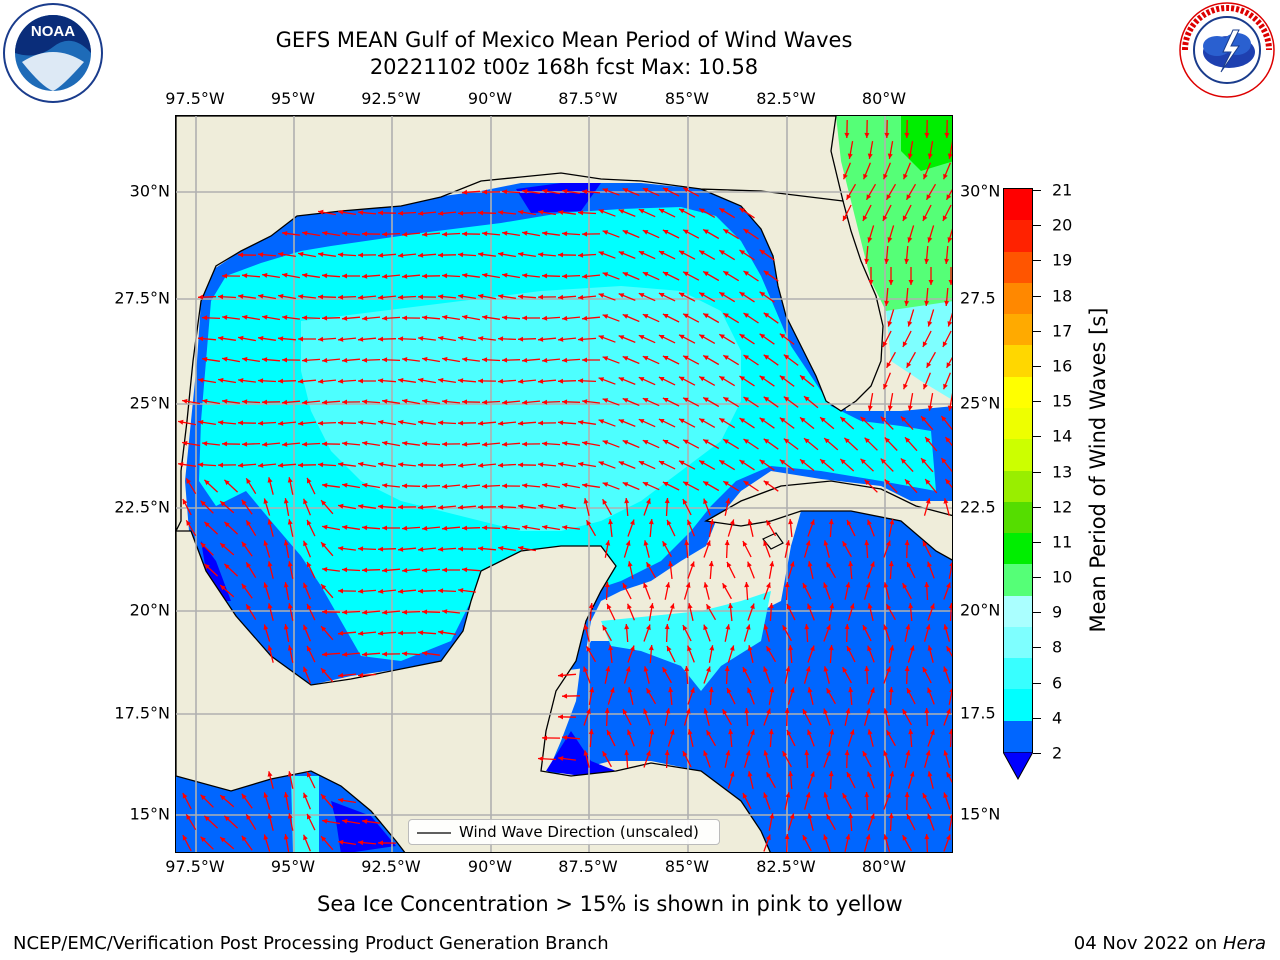 This screenshot has width=1280, height=960. I want to click on pacific-cyan-patch, so click(305, 814).